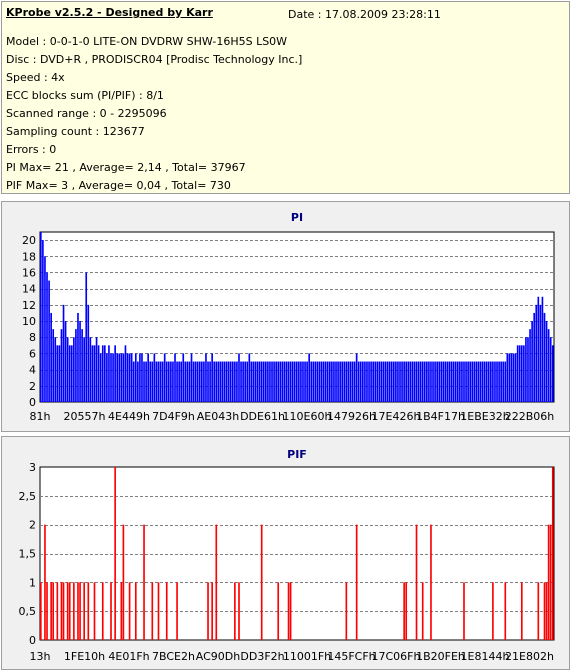 The height and width of the screenshot is (672, 572). What do you see at coordinates (32, 402) in the screenshot?
I see `y-tick-label: 0` at bounding box center [32, 402].